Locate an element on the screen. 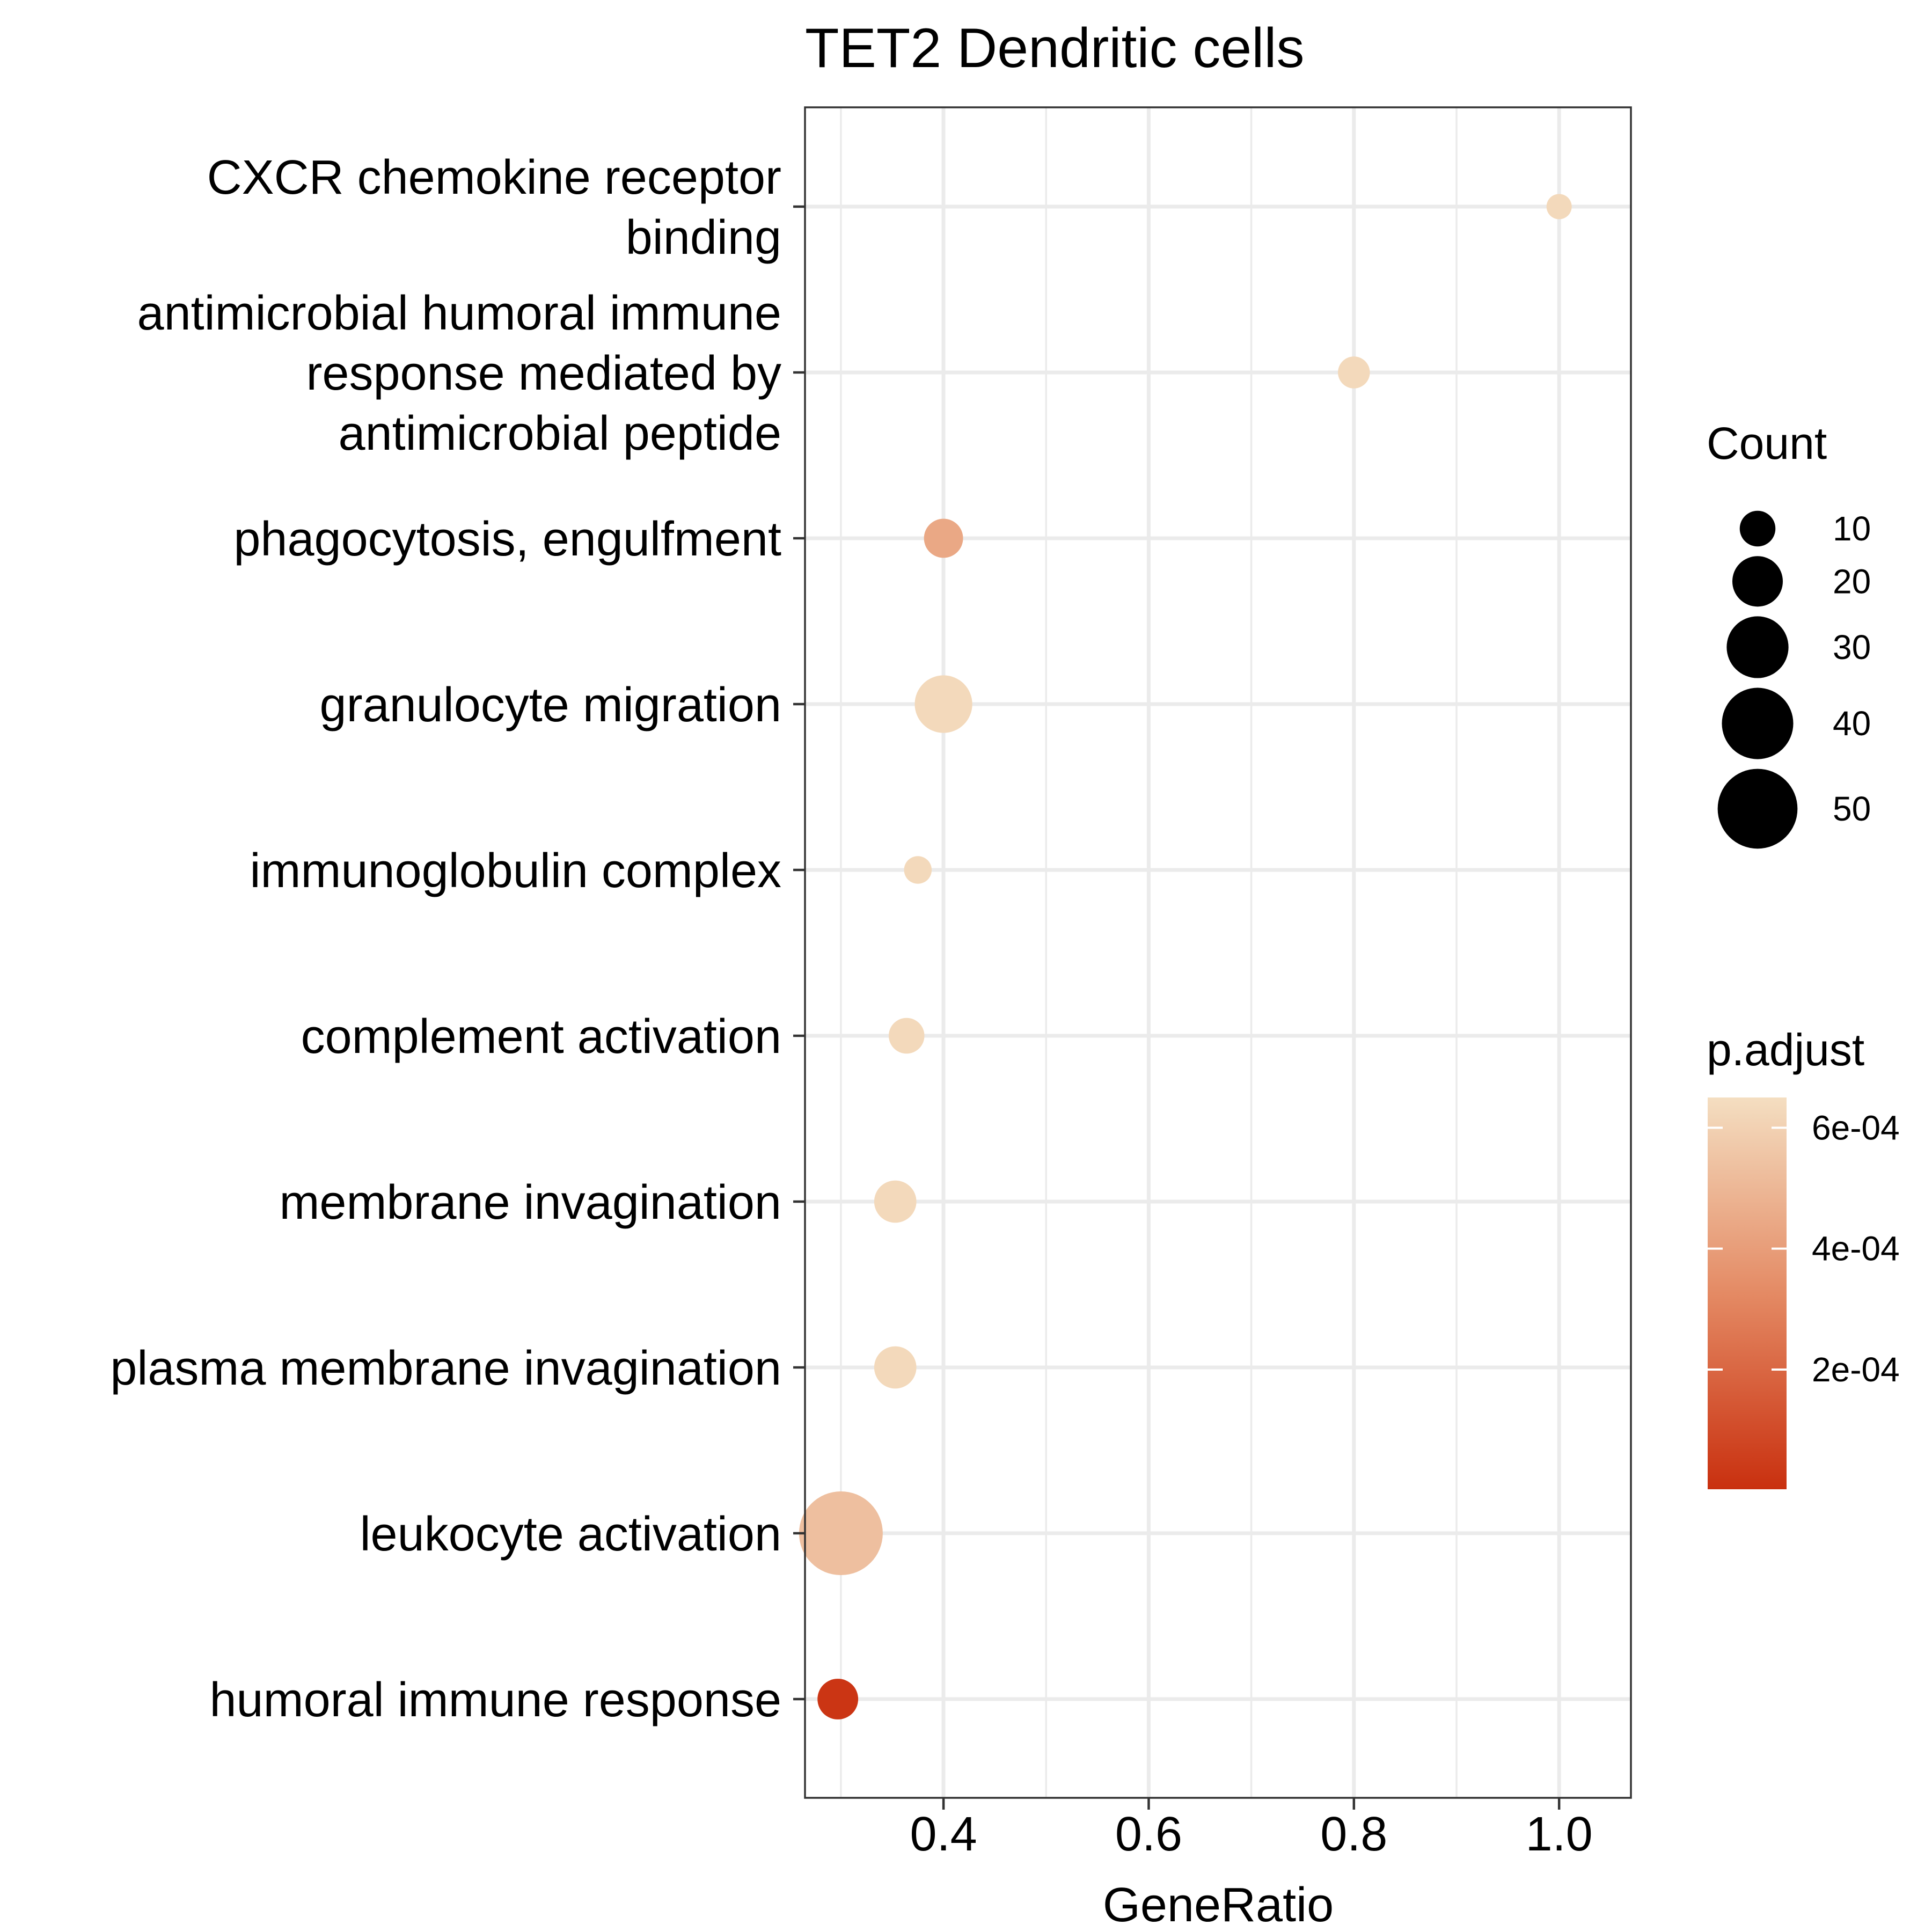  y-tick-label: CXCR chemokine receptor is located at coordinates (494, 177).